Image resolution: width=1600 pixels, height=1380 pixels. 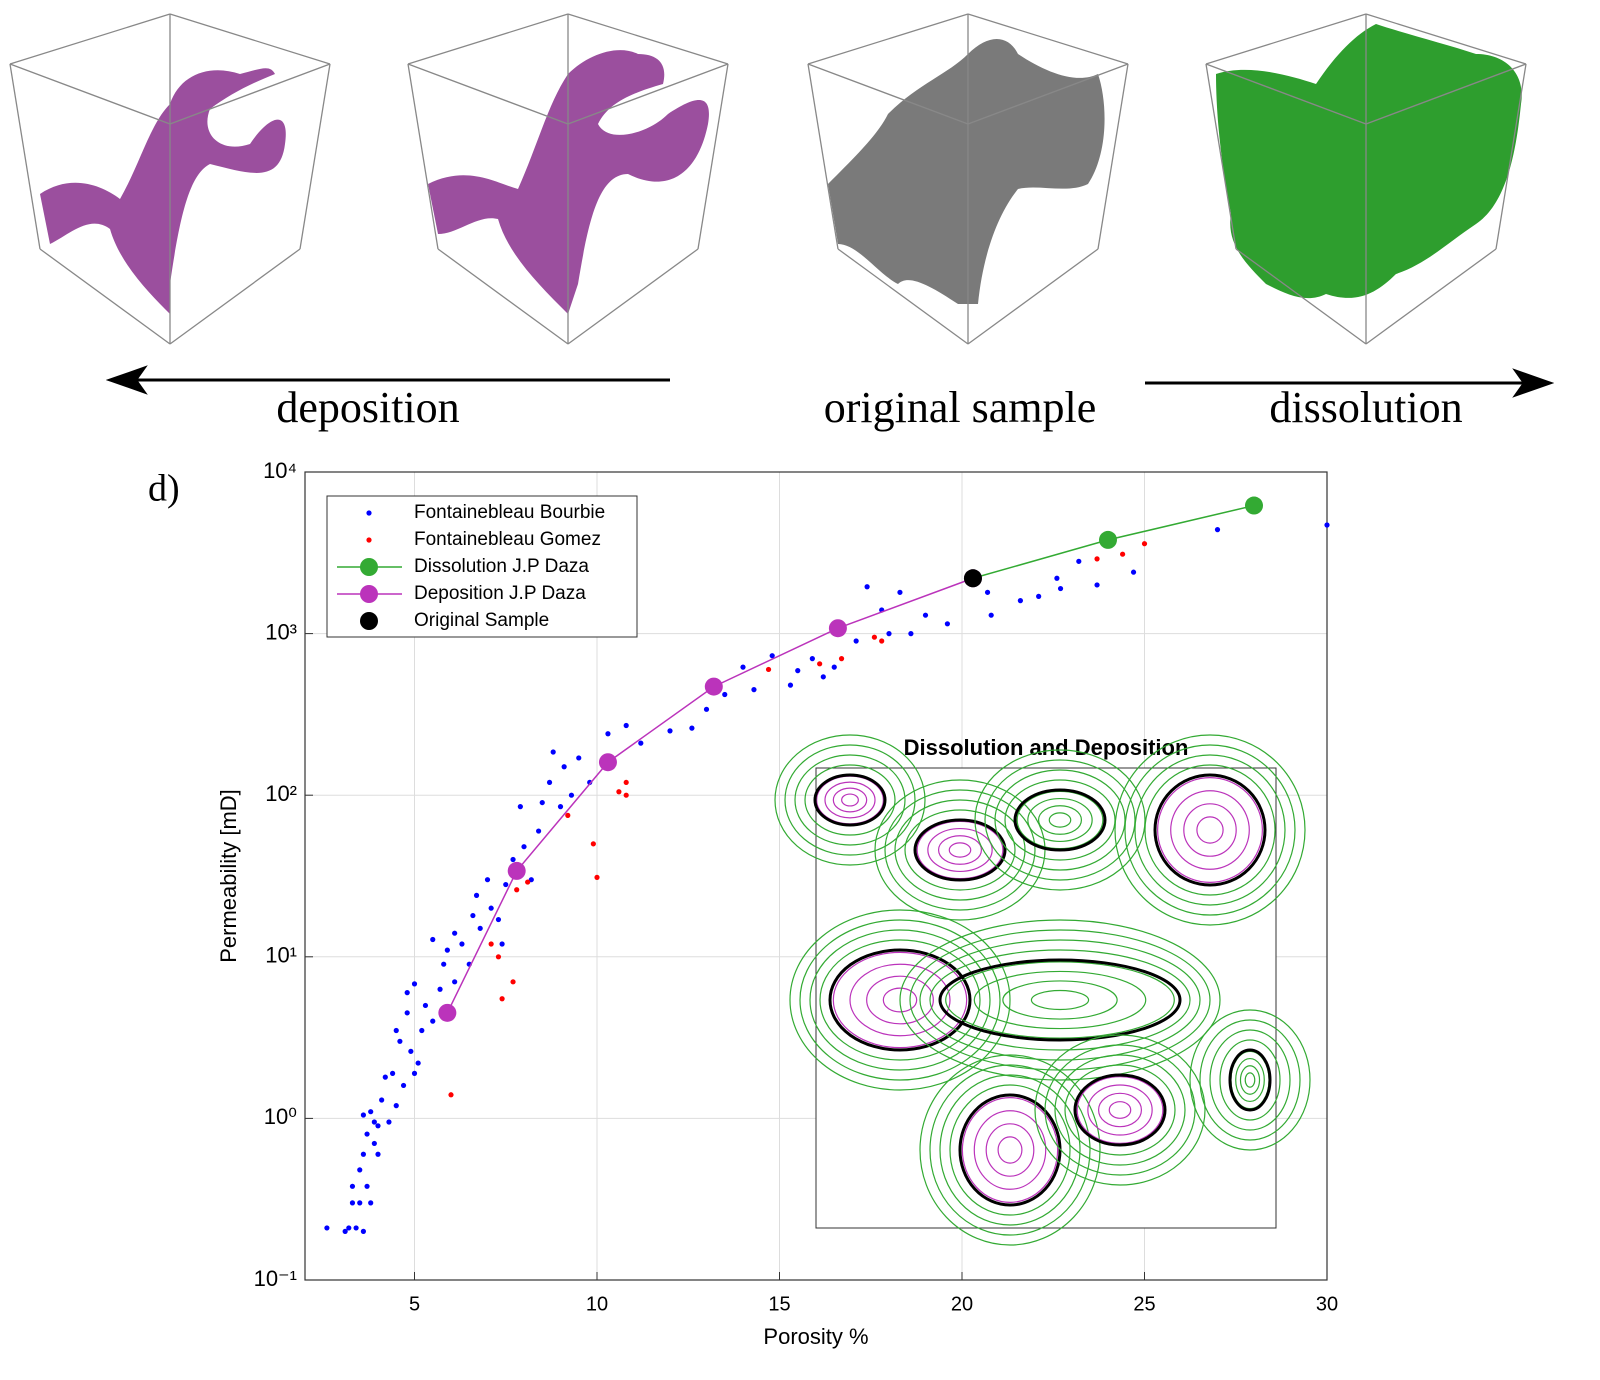 I want to click on x-tick-label: 15, so click(x=779, y=1304).